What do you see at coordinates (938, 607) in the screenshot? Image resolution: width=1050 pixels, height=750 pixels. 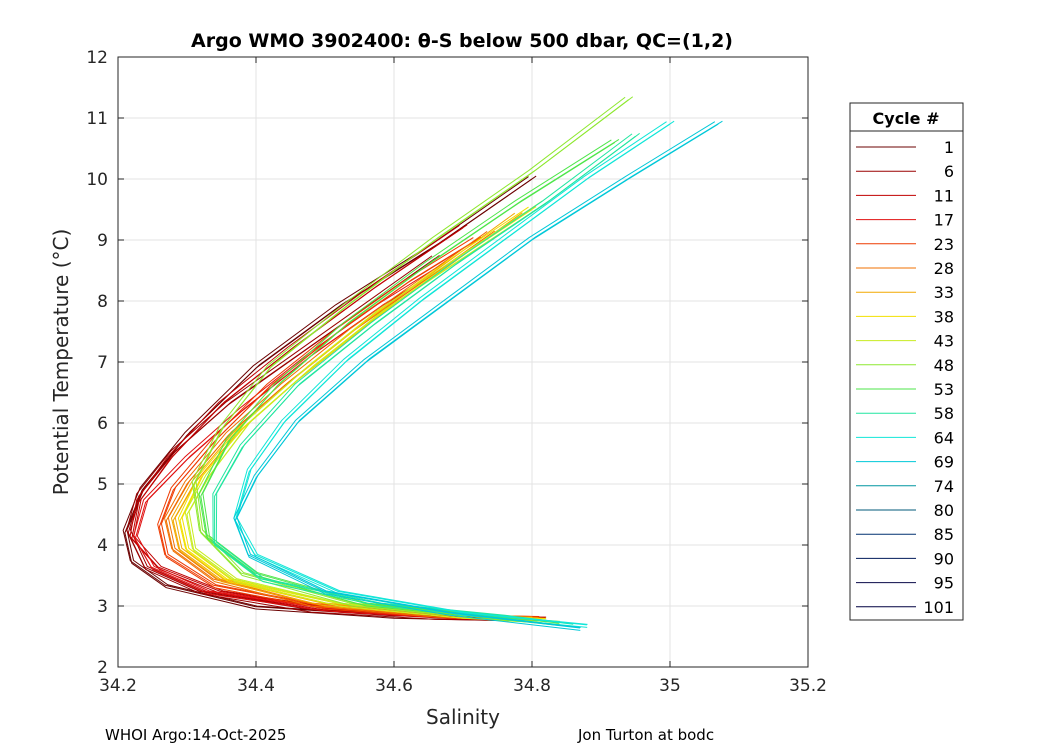 I see `legend-label: 101` at bounding box center [938, 607].